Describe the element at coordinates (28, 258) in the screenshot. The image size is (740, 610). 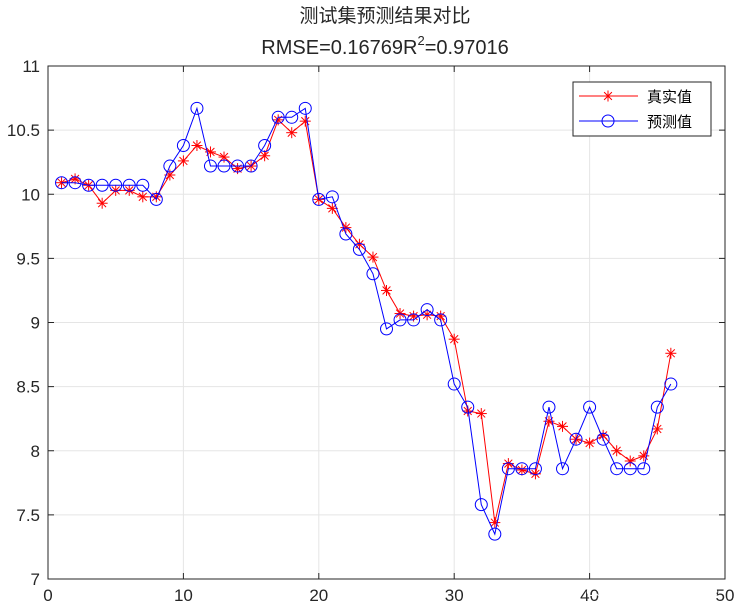
I see `y-tick-label-5: 9.5` at that location.